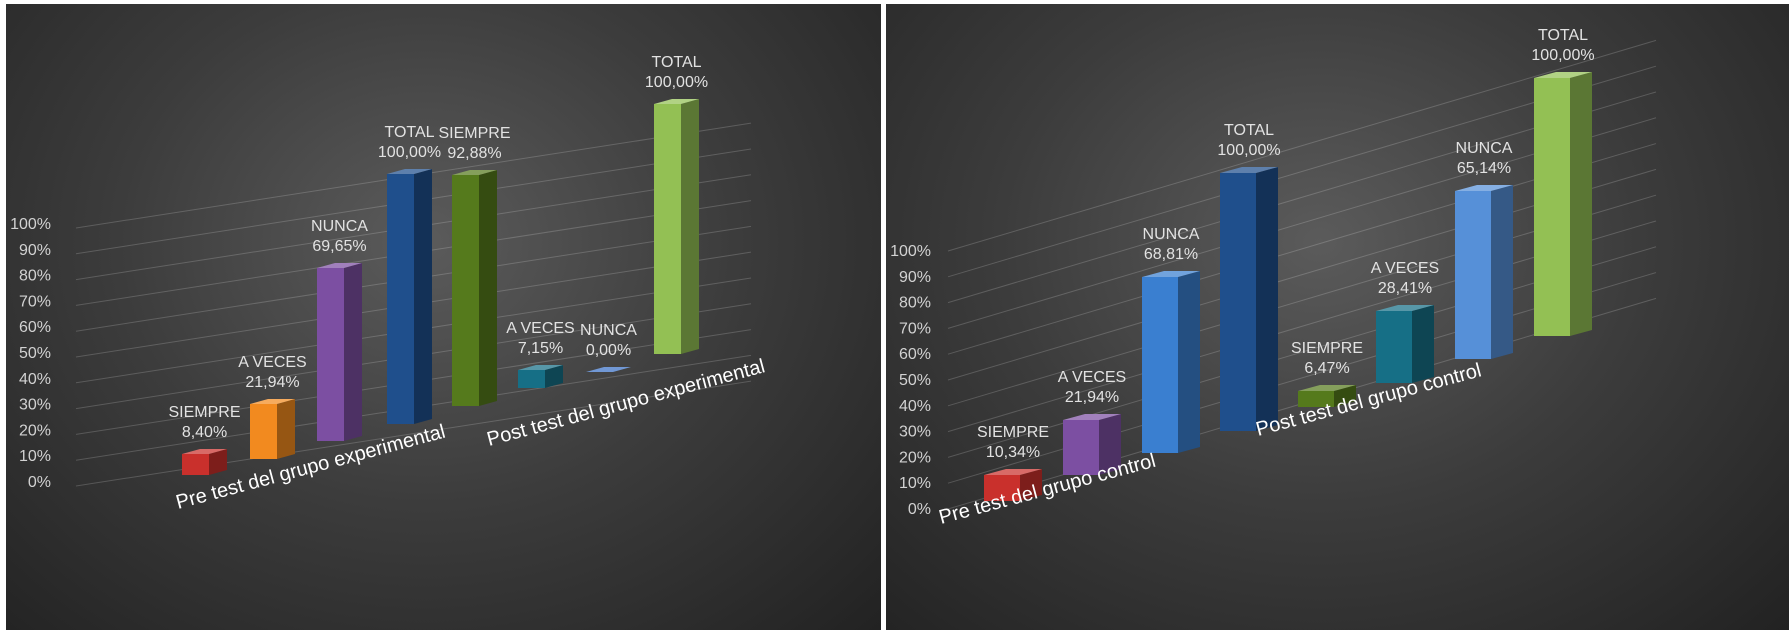 This screenshot has height=634, width=1791. What do you see at coordinates (339, 246) in the screenshot?
I see `data-label-value: 69,65%` at bounding box center [339, 246].